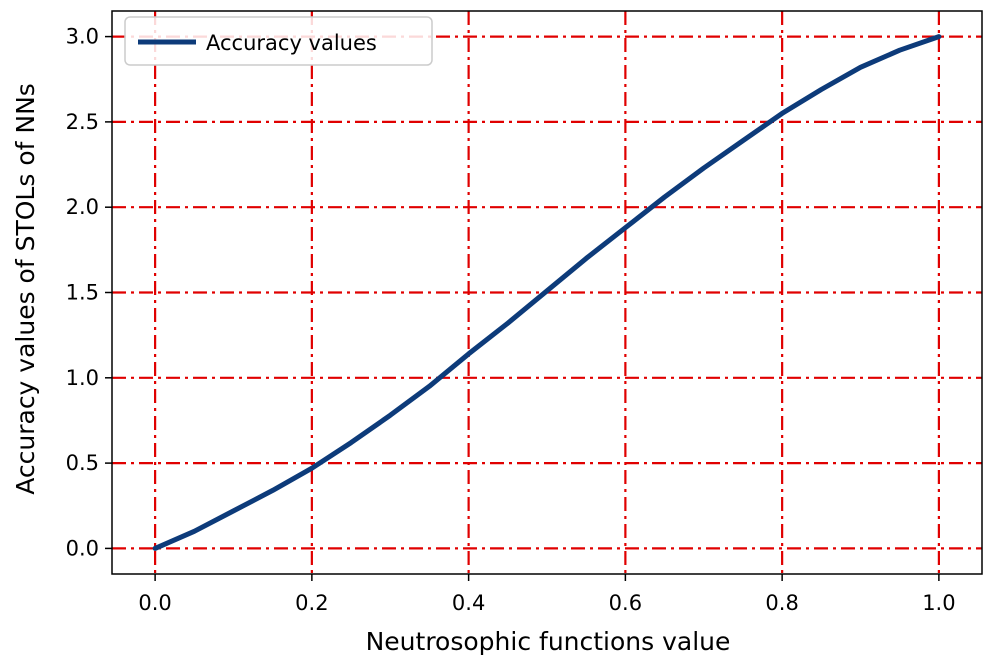  Describe the element at coordinates (938, 603) in the screenshot. I see `x-tick-label-5: 1.0` at that location.